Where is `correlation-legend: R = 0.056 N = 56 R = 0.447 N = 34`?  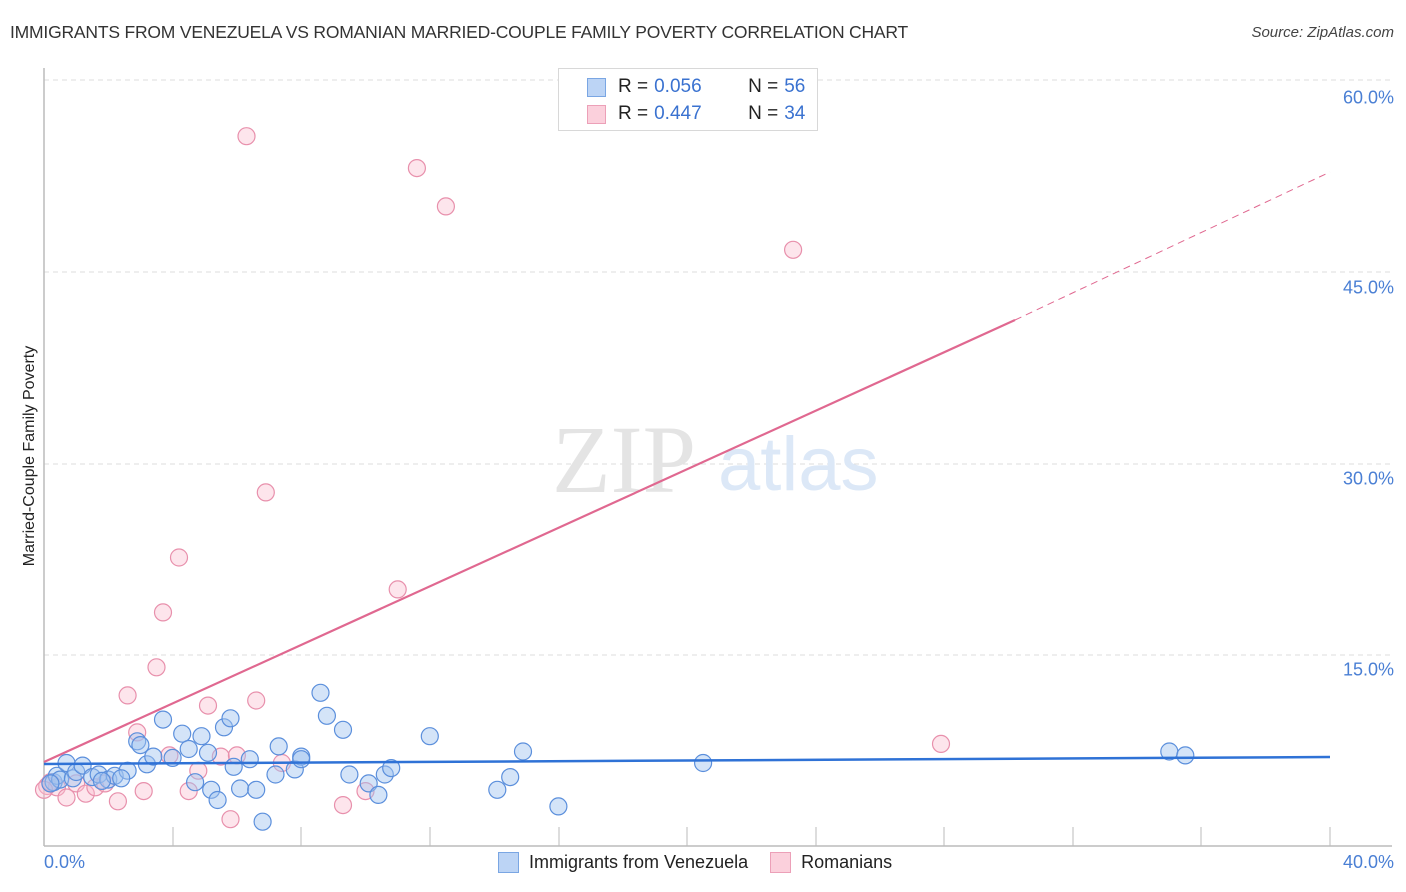
correlation-legend: R = 0.056 N = 56 R = 0.447 N = 34 is located at coordinates (688, 99).